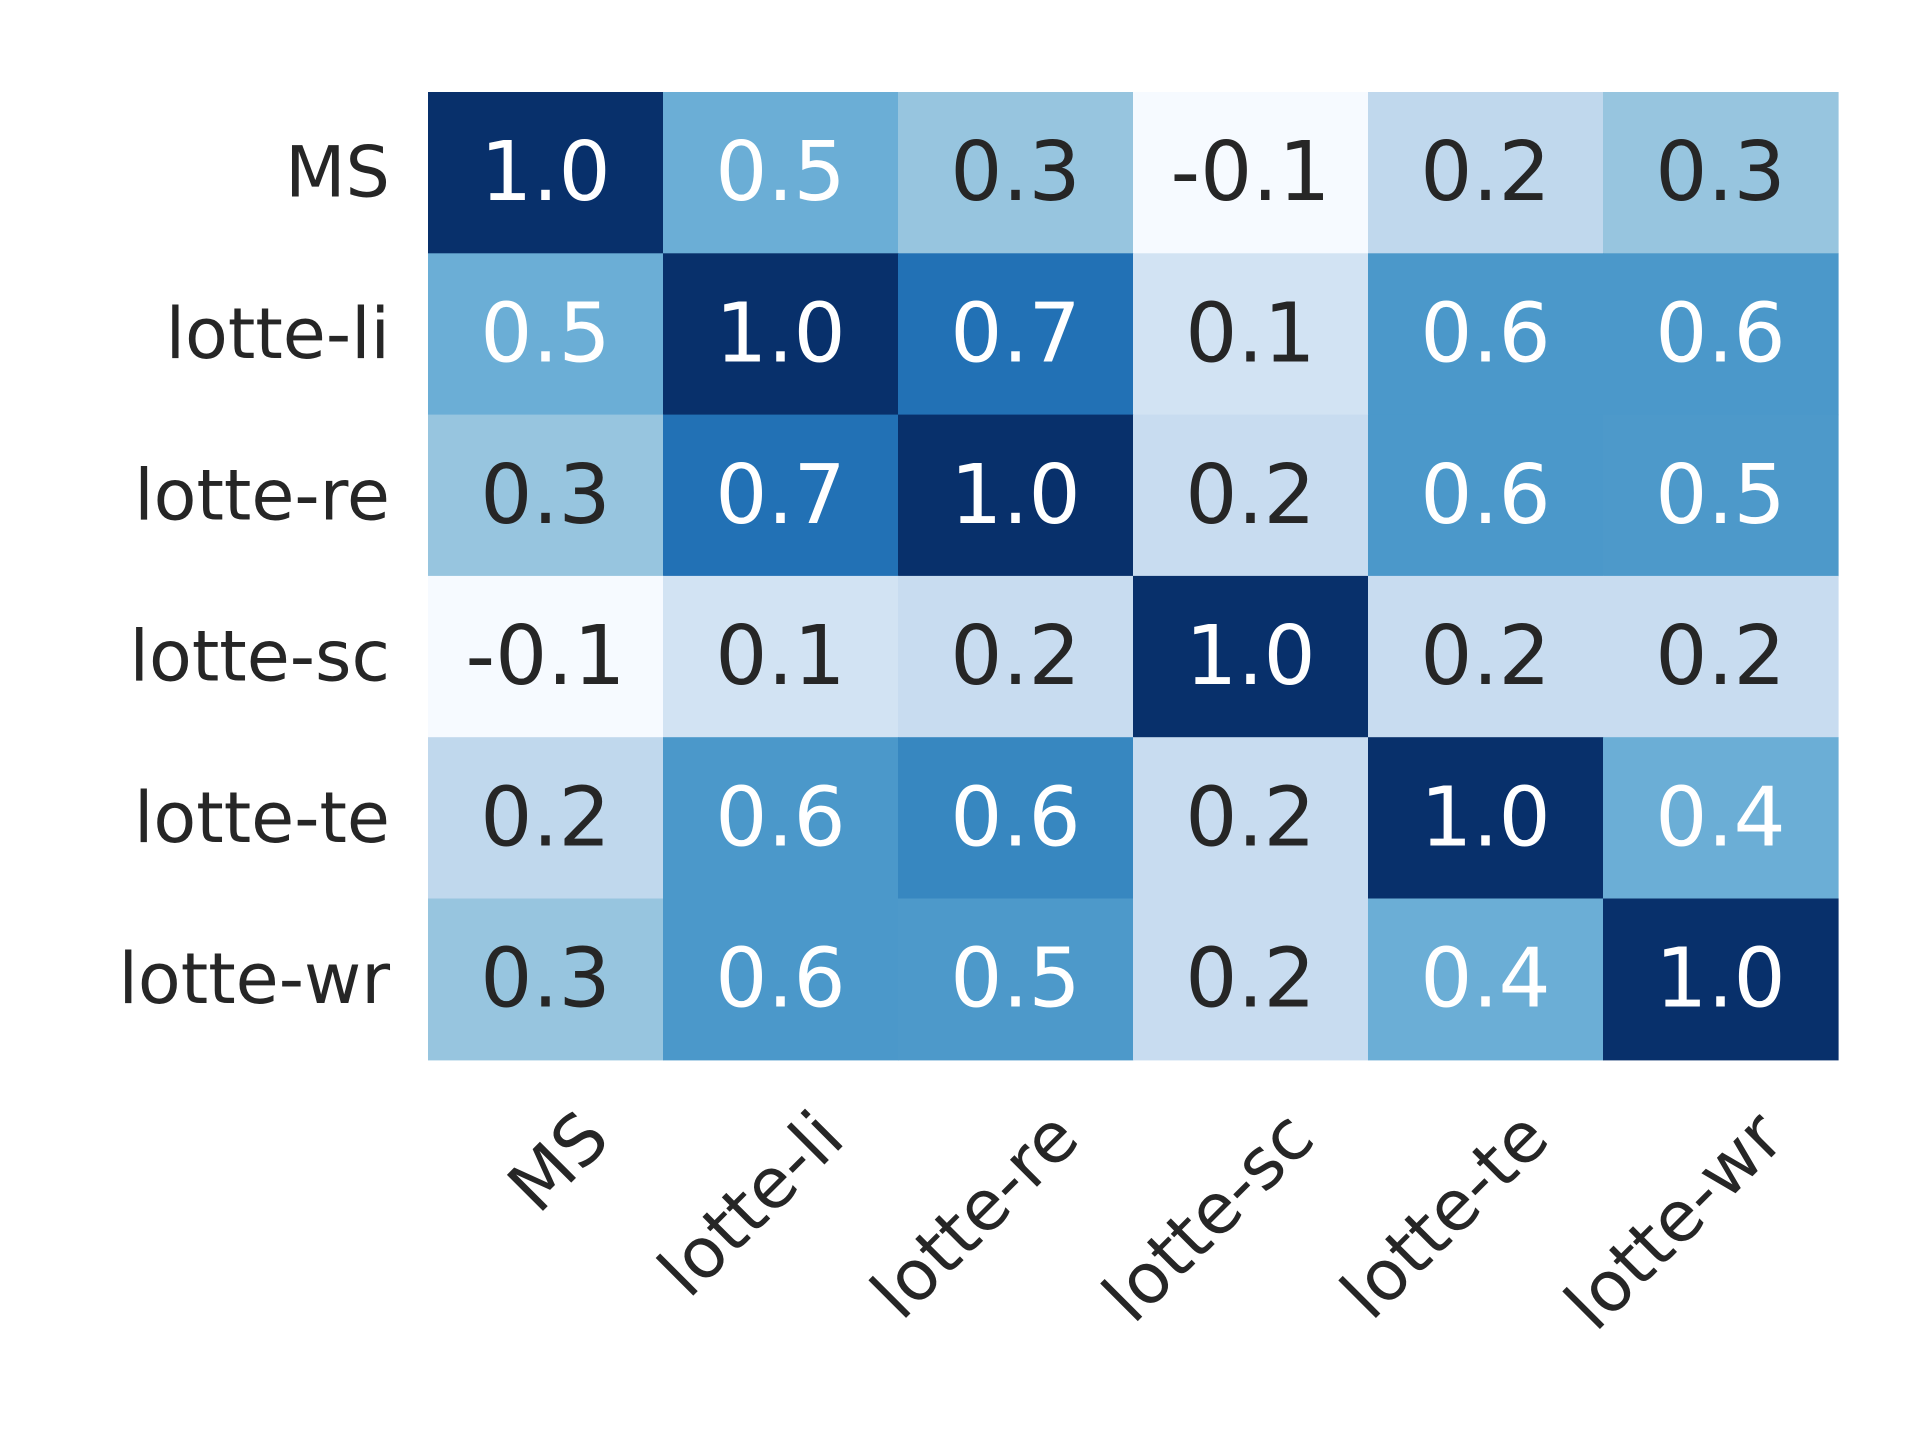 The width and height of the screenshot is (1920, 1444). What do you see at coordinates (254, 979) in the screenshot?
I see `y-tick-label: lotte-wr` at bounding box center [254, 979].